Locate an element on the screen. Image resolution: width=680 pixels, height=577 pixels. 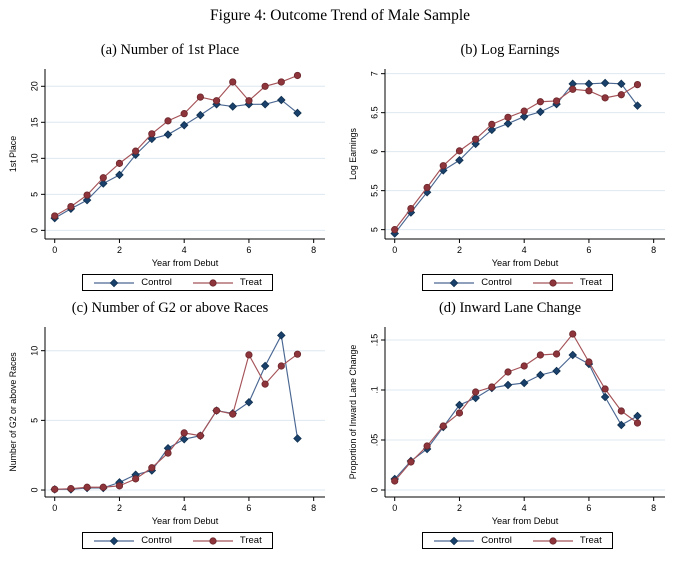
legend-label: Control is located at coordinates (496, 282).